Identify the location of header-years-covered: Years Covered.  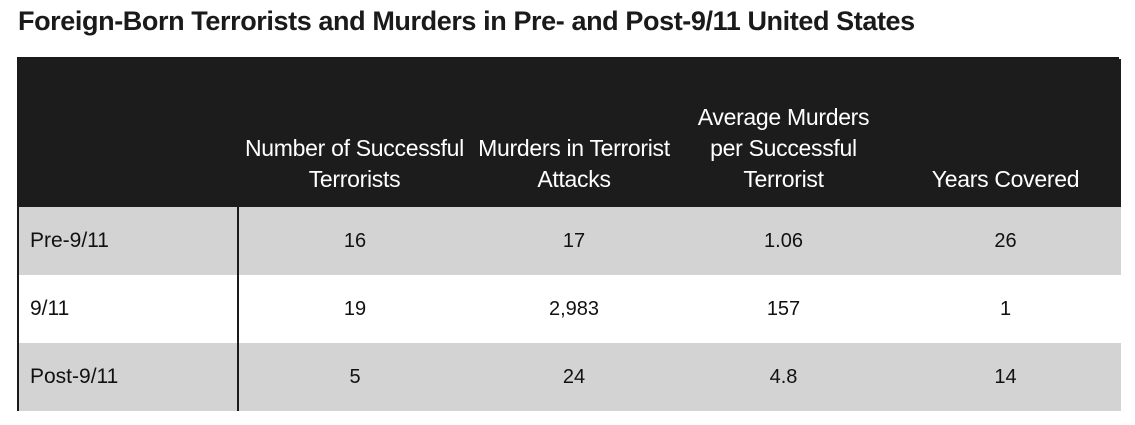
(1005, 179).